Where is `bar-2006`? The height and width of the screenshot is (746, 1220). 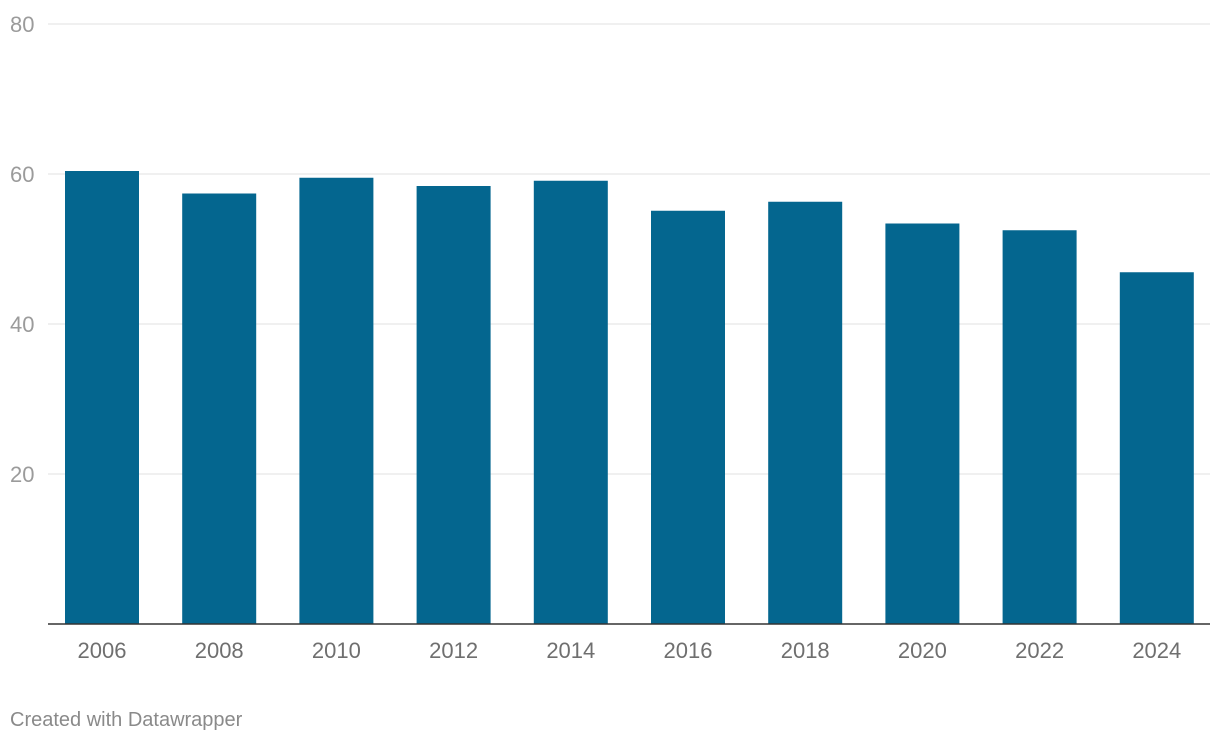
bar-2006 is located at coordinates (102, 397).